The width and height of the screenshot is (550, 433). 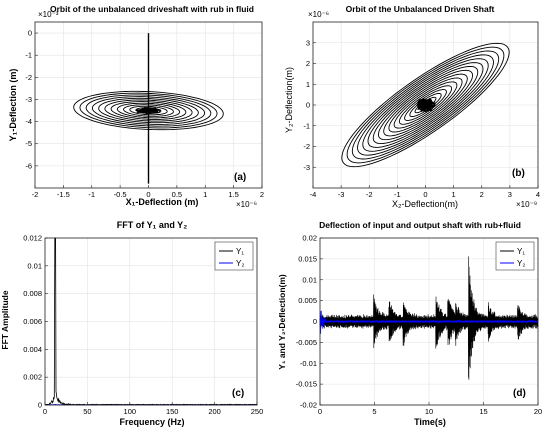 What do you see at coordinates (538, 411) in the screenshot?
I see `x-tick-label: 20` at bounding box center [538, 411].